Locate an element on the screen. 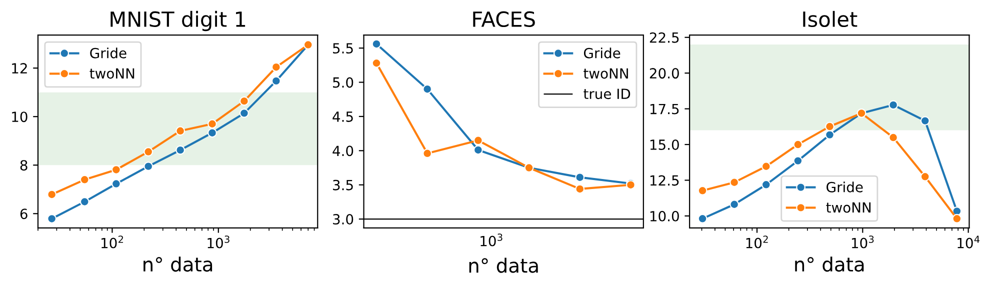 This screenshot has height=290, width=989. legend-label: true ID is located at coordinates (607, 94).